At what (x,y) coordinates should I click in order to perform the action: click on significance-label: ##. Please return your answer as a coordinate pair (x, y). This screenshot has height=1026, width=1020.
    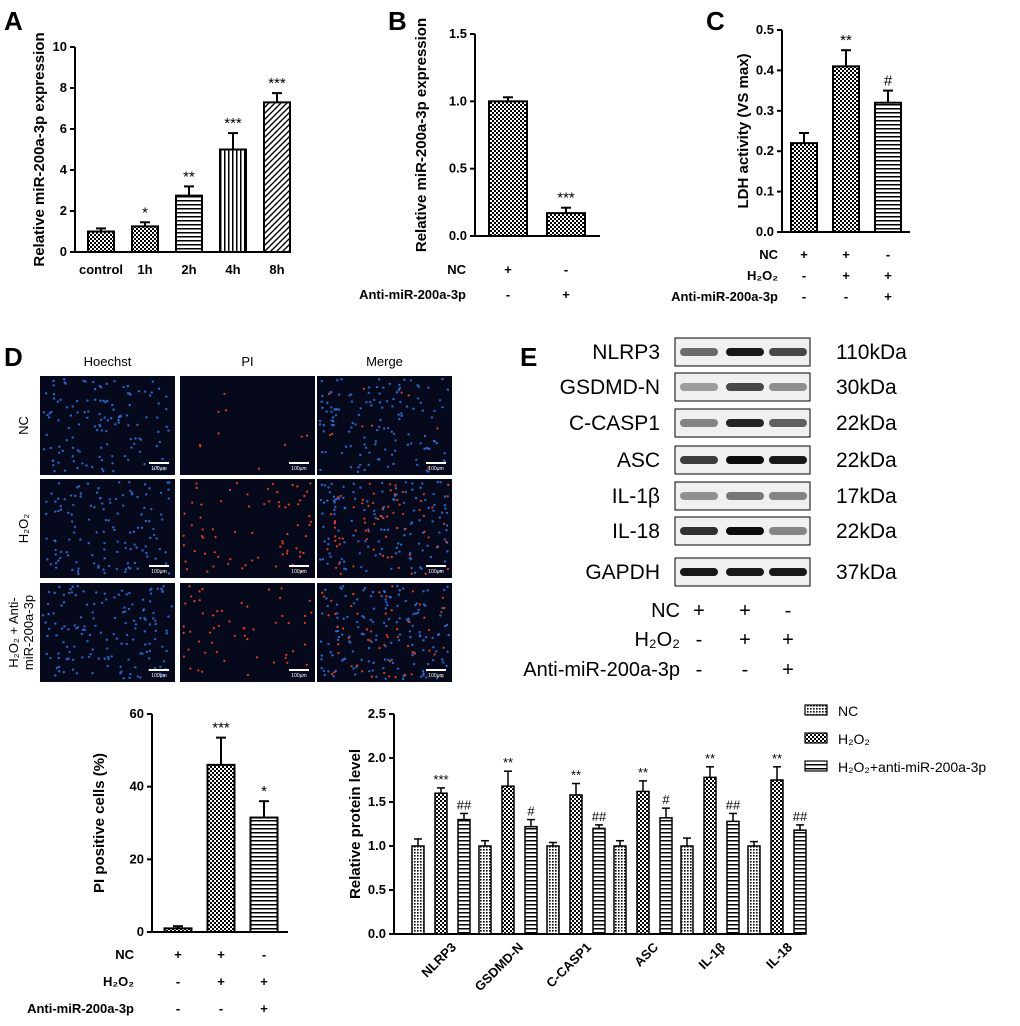
    Looking at the image, I should click on (733, 804).